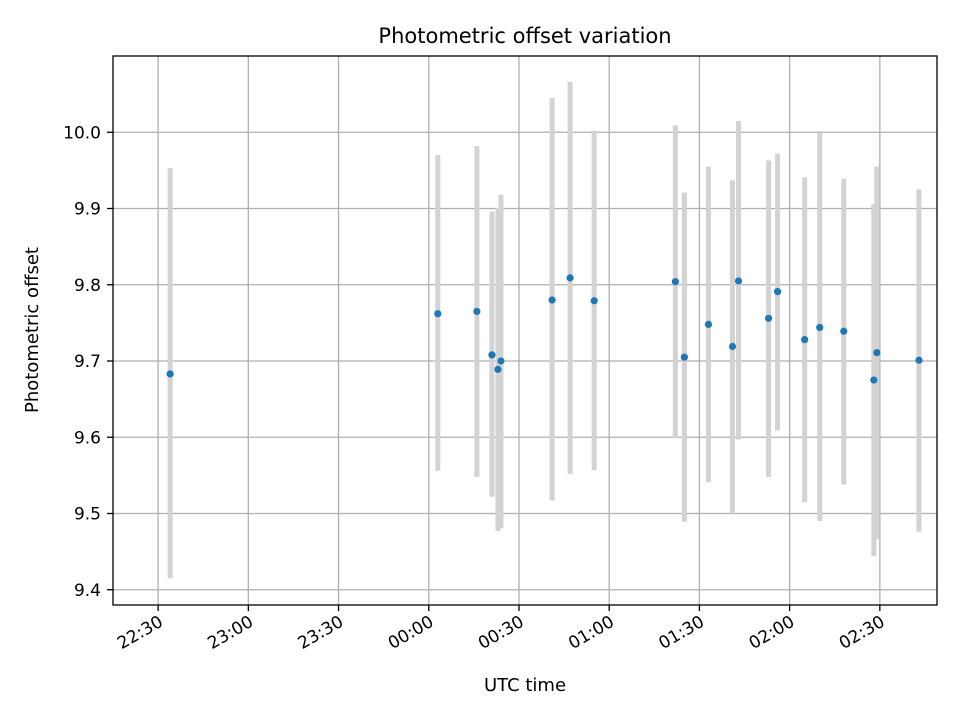 Image resolution: width=960 pixels, height=720 pixels. What do you see at coordinates (524, 36) in the screenshot?
I see `chart-title: Photometric offset variation` at bounding box center [524, 36].